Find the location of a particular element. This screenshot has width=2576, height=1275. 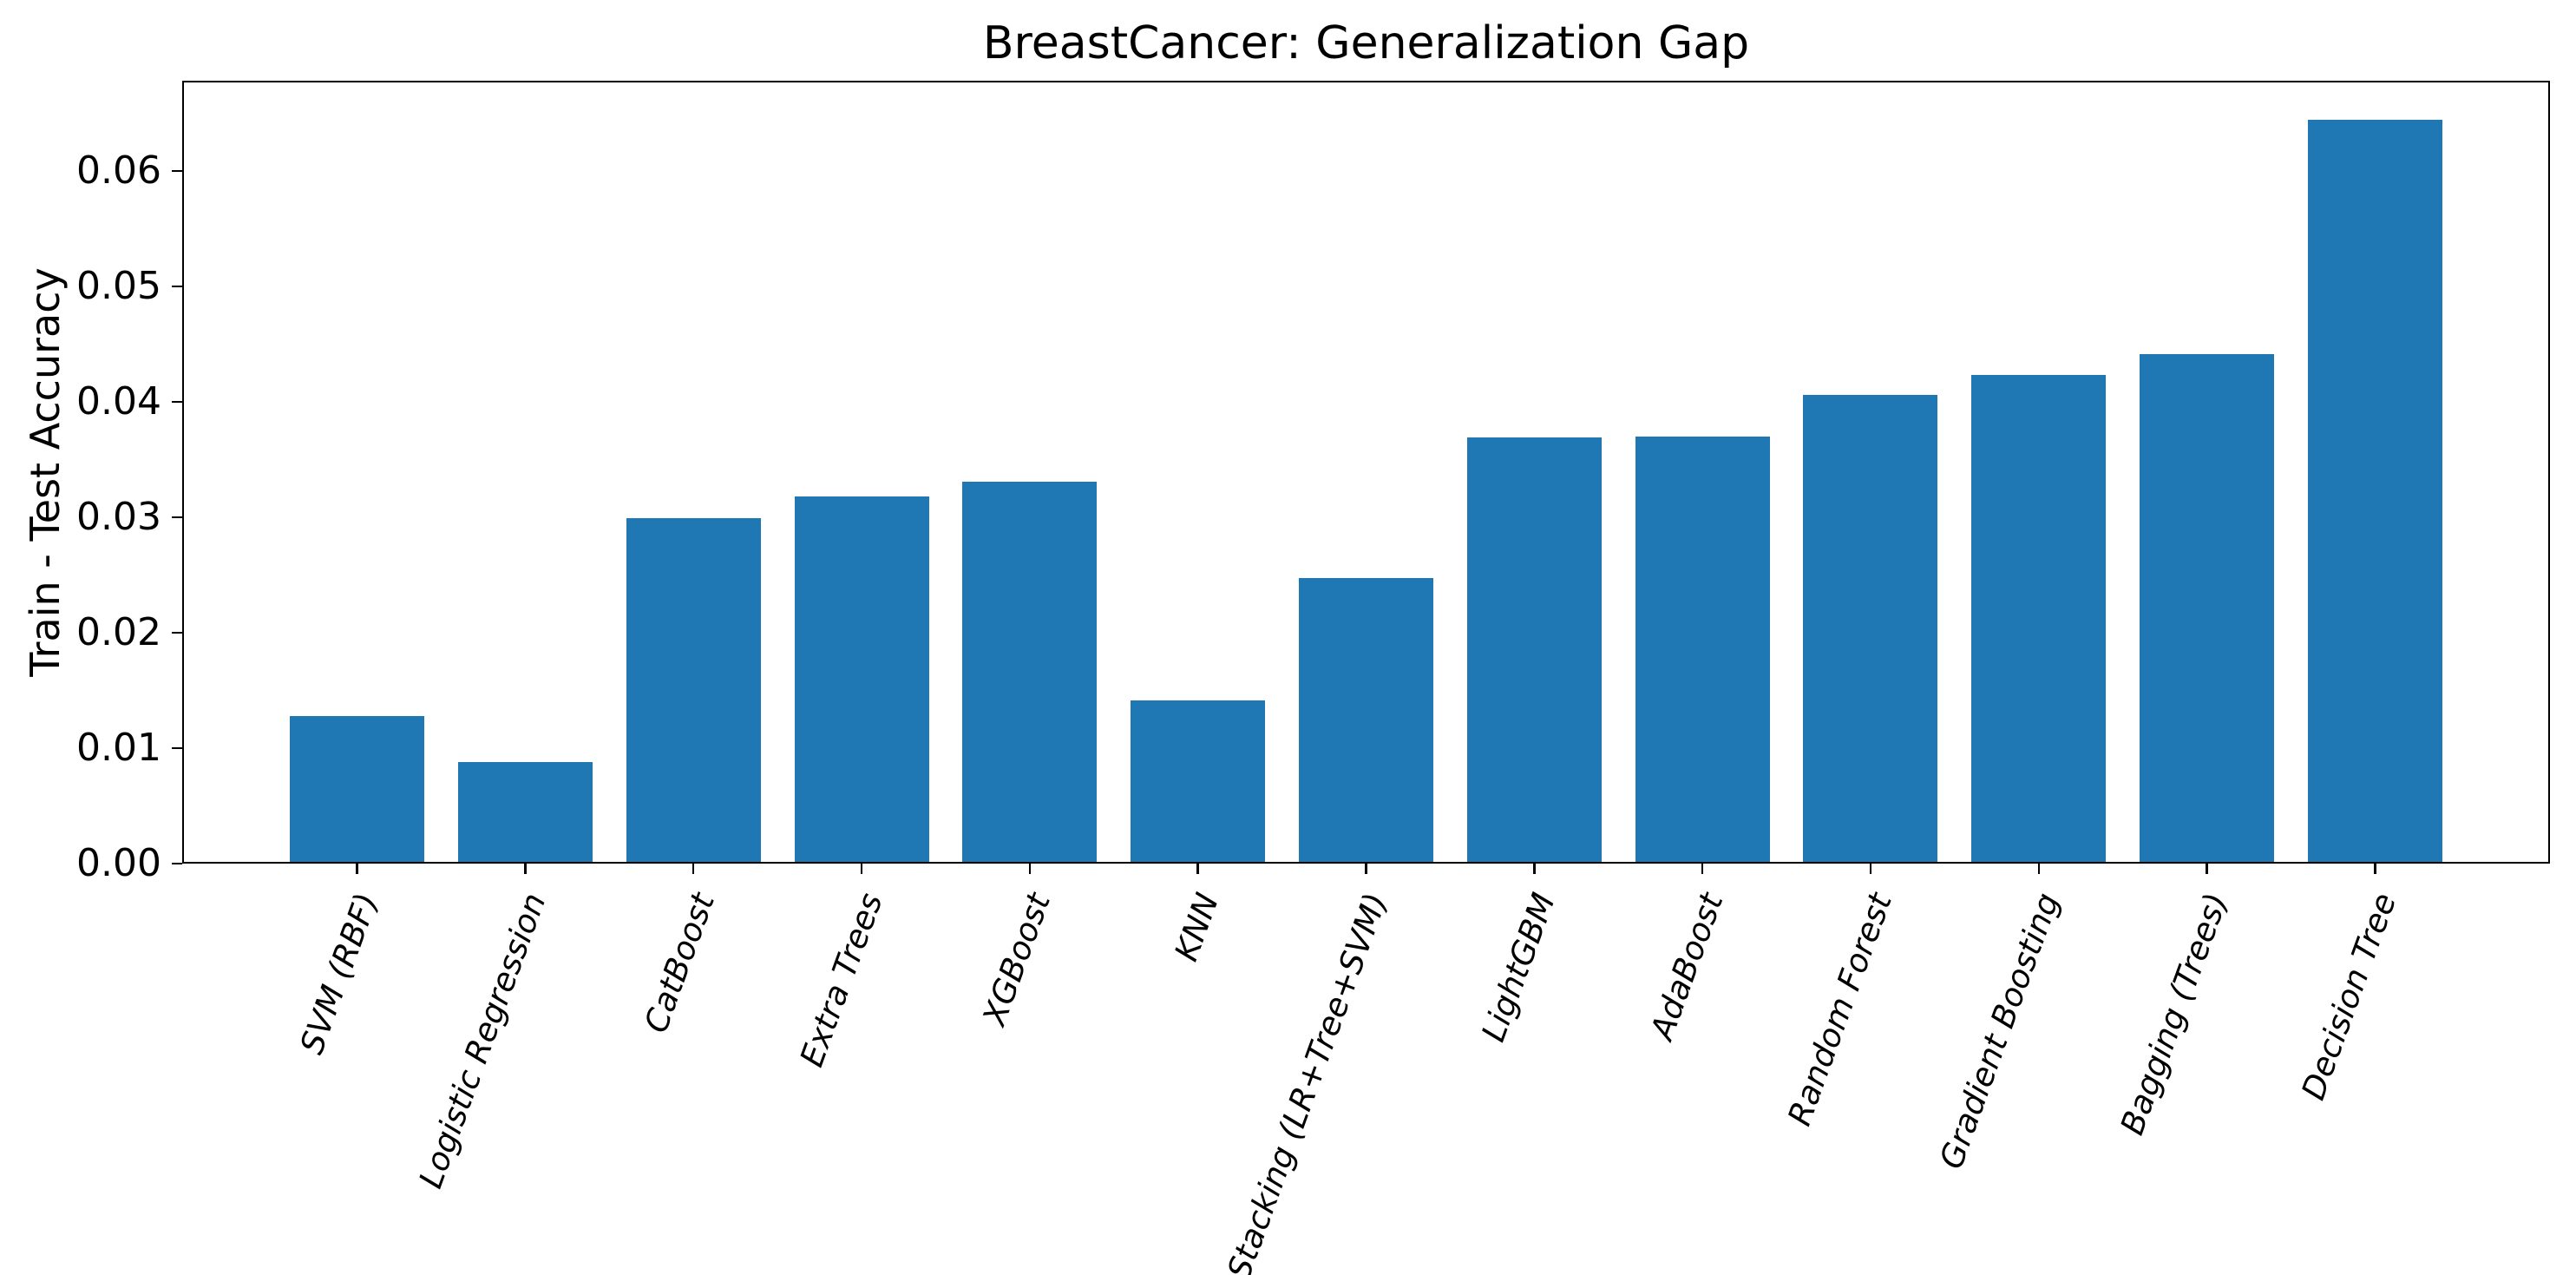

x-tick-label: XGBoost is located at coordinates (1017, 959).